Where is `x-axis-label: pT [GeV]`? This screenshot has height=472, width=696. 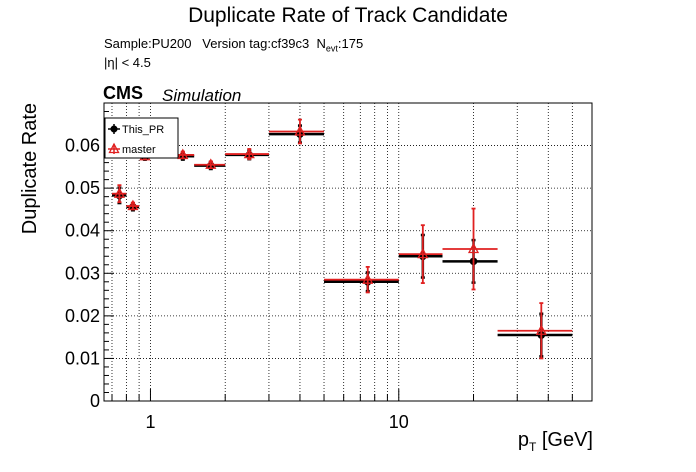
x-axis-label: pT [GeV] is located at coordinates (555, 441).